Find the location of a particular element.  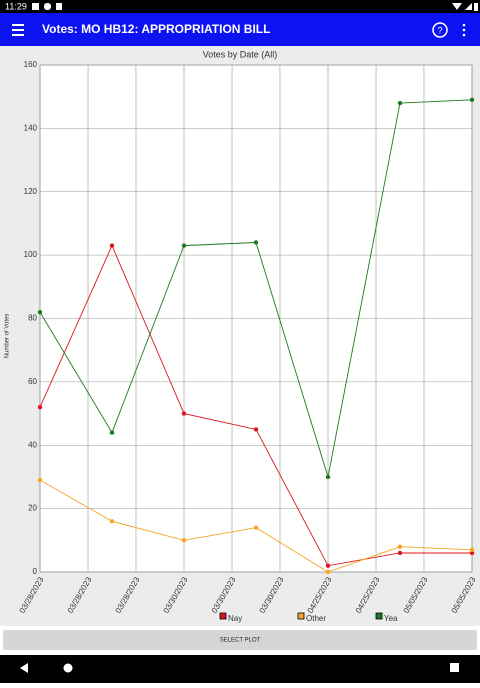

button-label: SELECT PLOT is located at coordinates (240, 641).